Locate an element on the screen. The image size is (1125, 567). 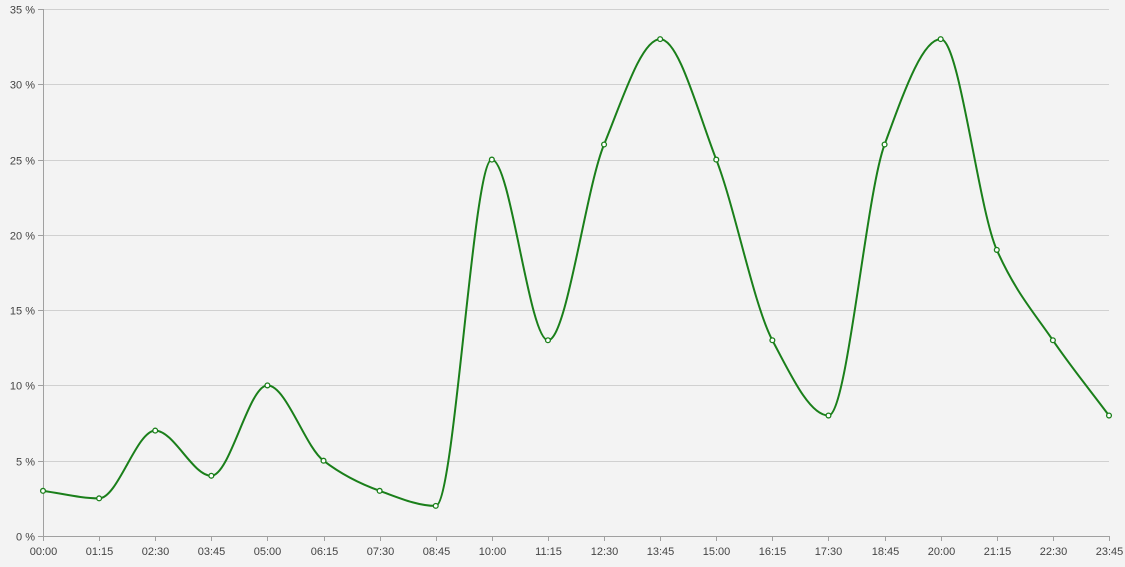
y-tick-label: 5 % is located at coordinates (25, 463).